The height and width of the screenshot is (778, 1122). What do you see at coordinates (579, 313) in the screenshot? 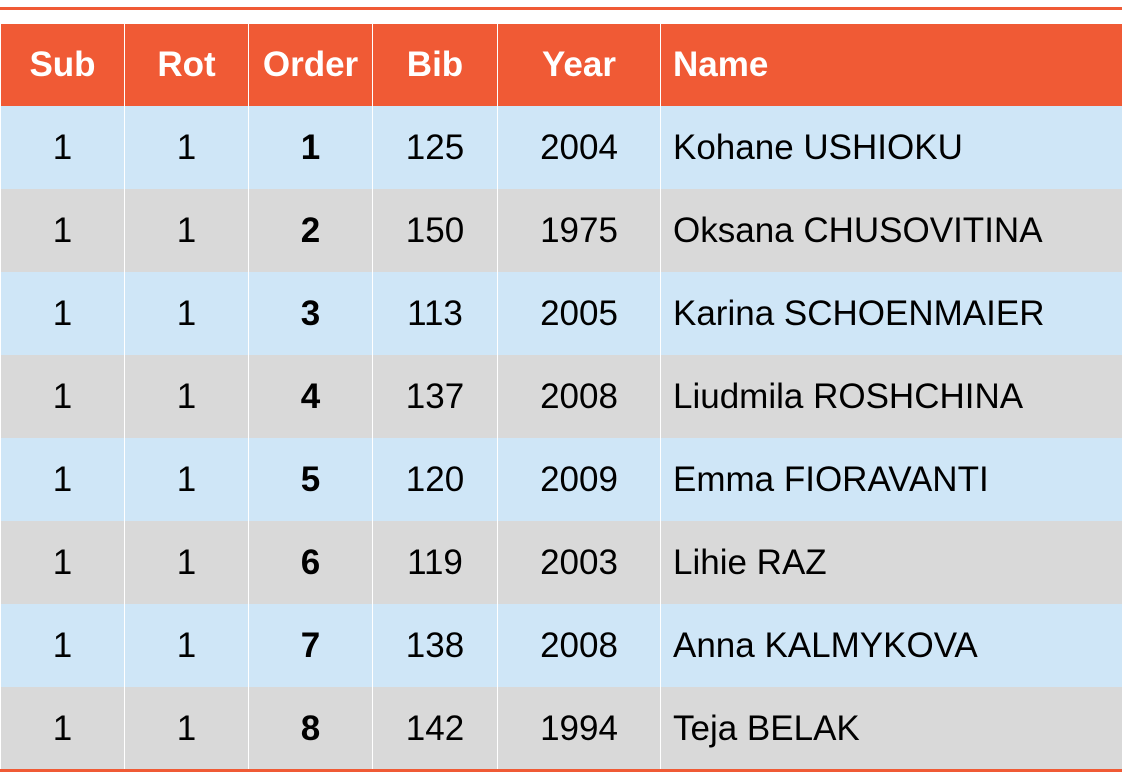
I see `year-cell: 2005` at bounding box center [579, 313].